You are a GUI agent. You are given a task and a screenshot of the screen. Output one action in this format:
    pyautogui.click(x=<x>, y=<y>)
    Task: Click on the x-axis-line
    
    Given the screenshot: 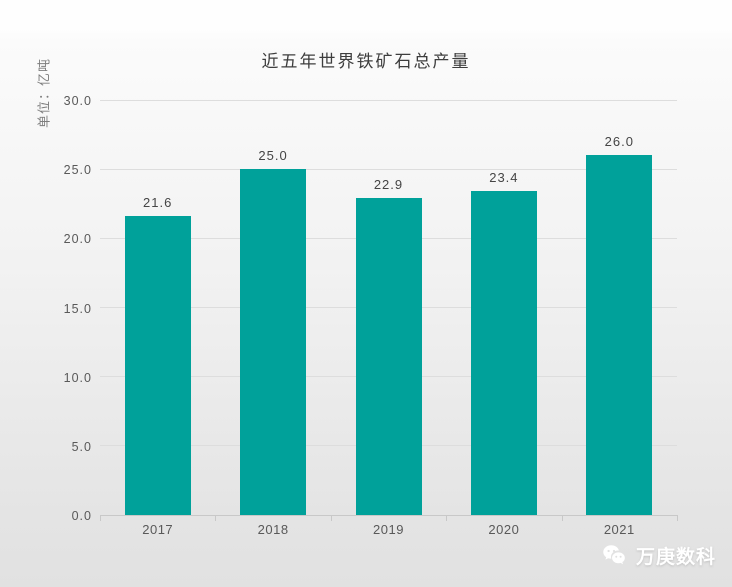 What is the action you would take?
    pyautogui.click(x=388, y=515)
    